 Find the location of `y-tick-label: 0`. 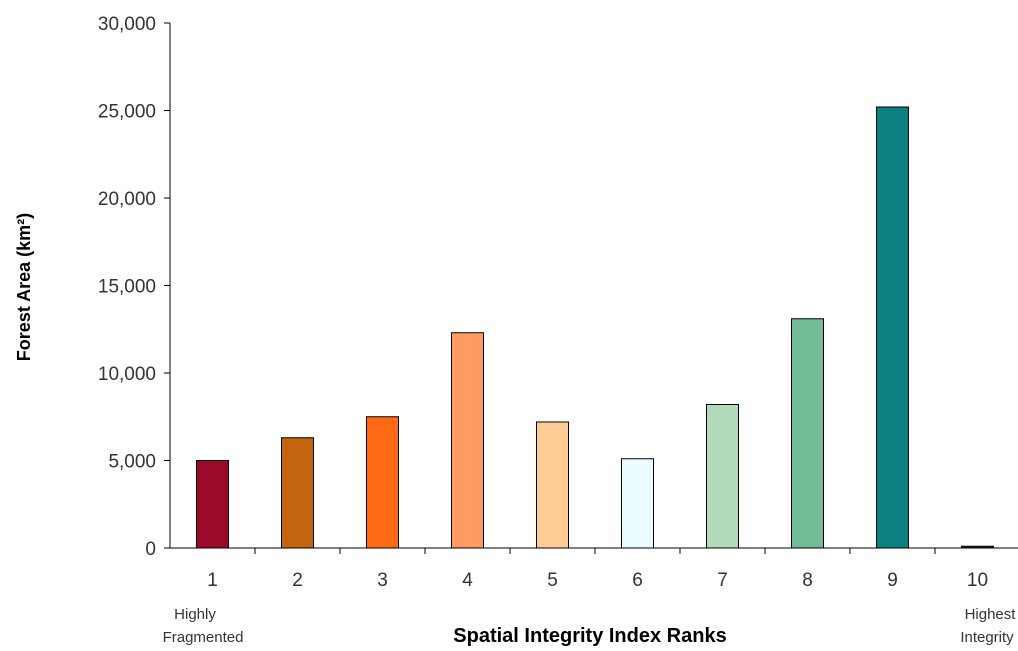

y-tick-label: 0 is located at coordinates (150, 549).